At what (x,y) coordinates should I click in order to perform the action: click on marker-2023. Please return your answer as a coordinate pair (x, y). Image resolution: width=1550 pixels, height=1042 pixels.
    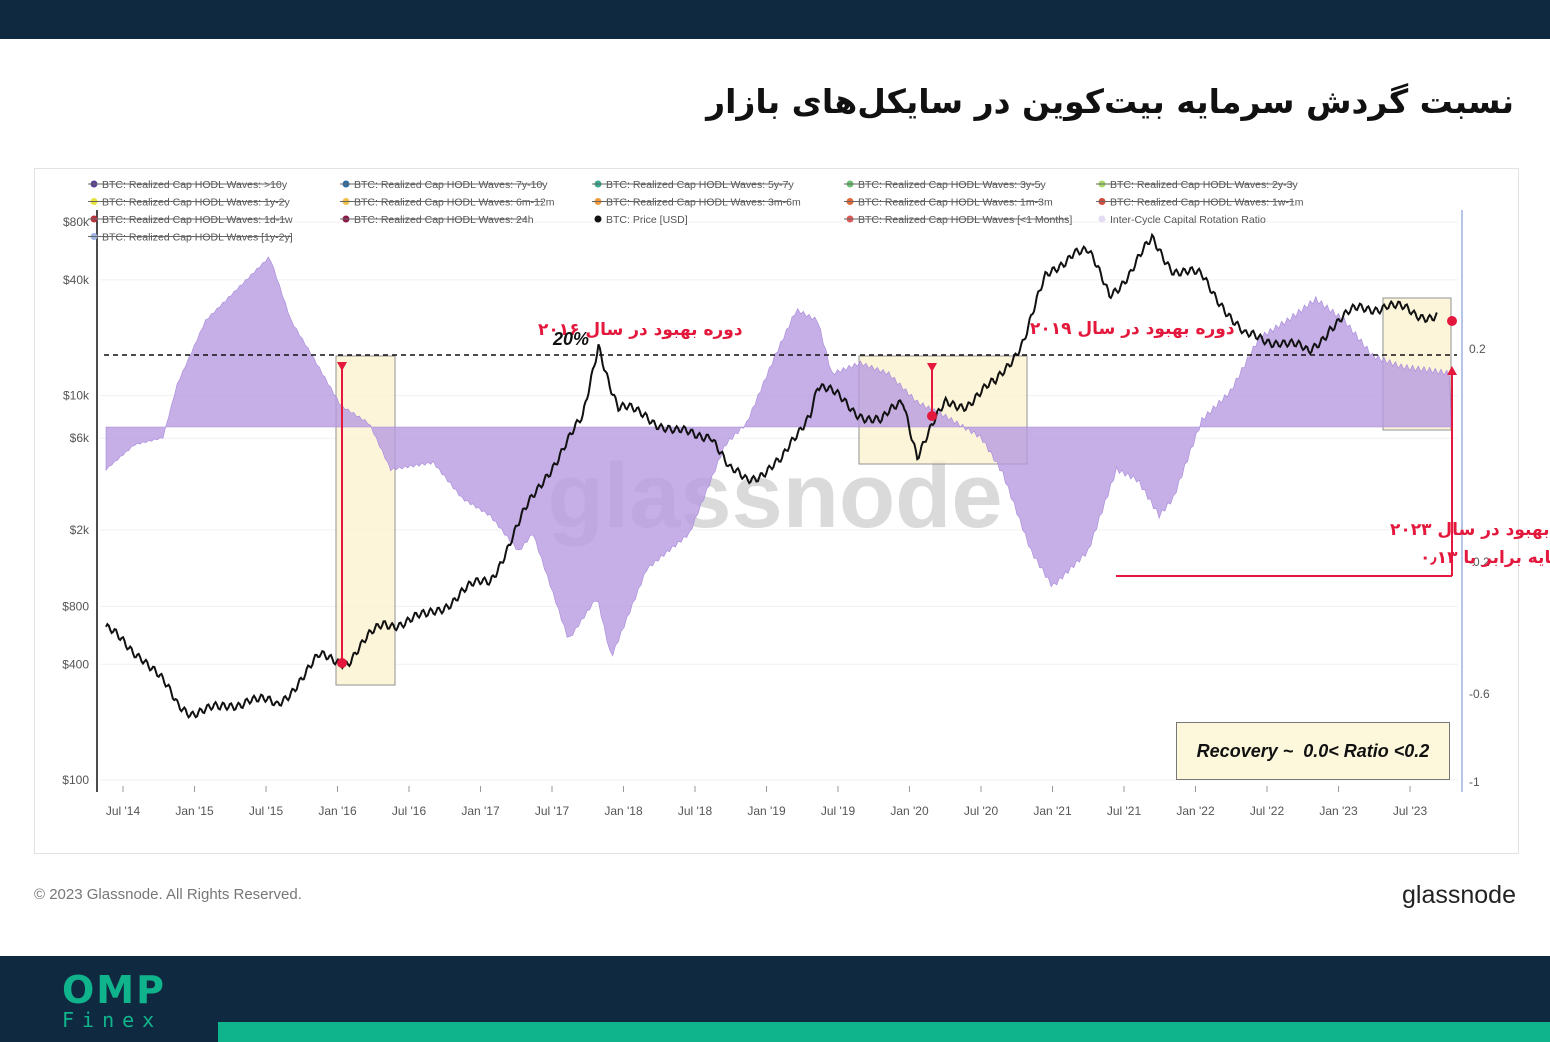
    Looking at the image, I should click on (1452, 321).